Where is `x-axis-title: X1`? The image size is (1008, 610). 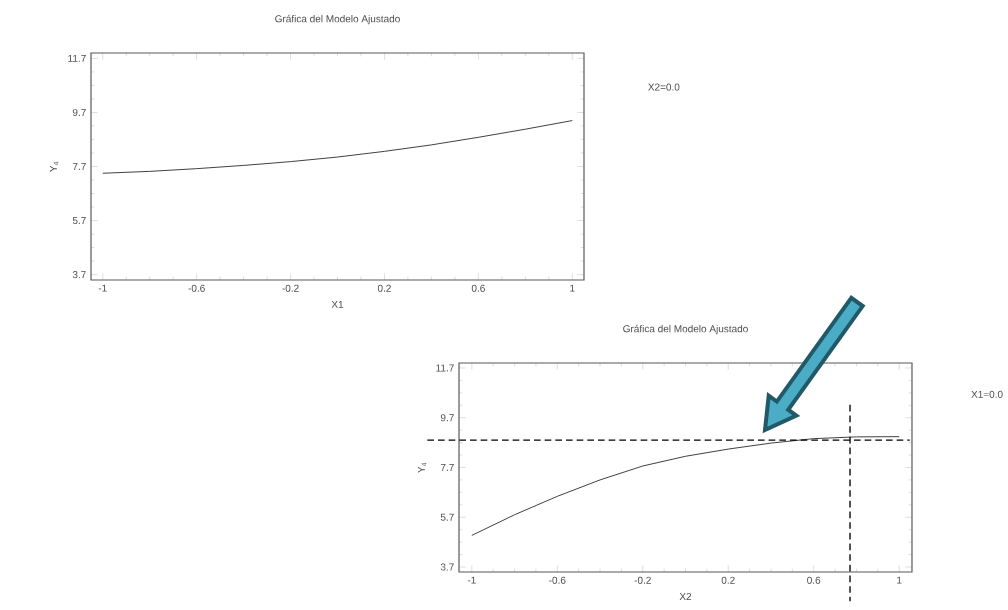 x-axis-title: X1 is located at coordinates (337, 304).